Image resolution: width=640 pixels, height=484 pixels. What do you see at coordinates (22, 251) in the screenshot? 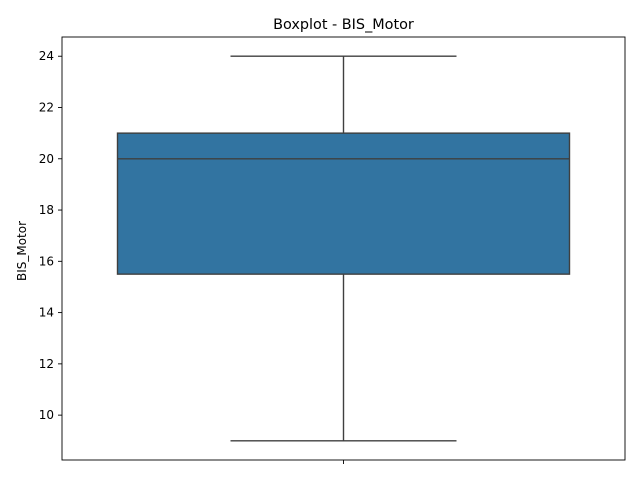
I see `y-axis-label: BIS_Motor` at bounding box center [22, 251].